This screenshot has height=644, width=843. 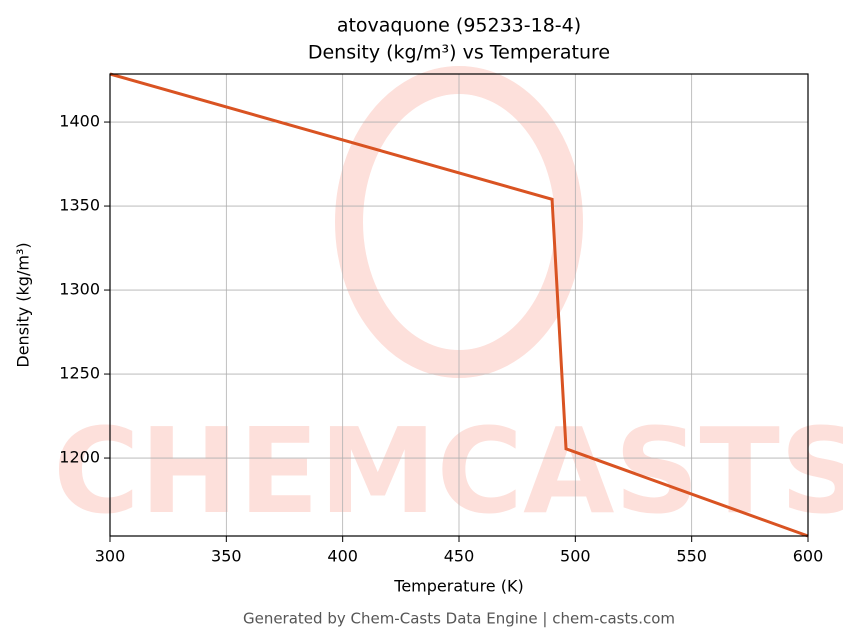 I want to click on y-tick-label: 1250, so click(x=79, y=373).